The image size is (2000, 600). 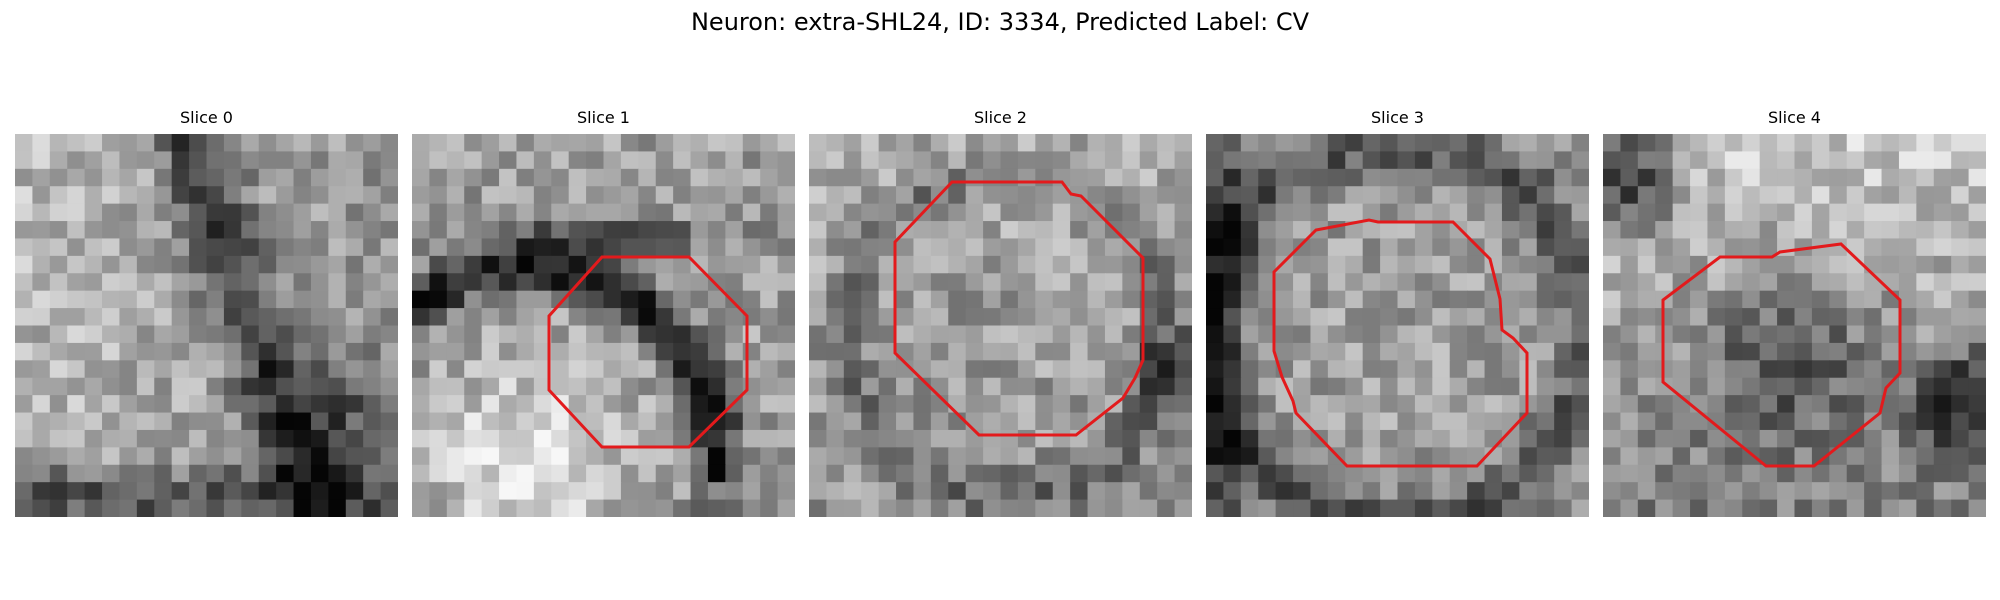 I want to click on slice-panel-0: Slice 0, so click(x=206, y=312).